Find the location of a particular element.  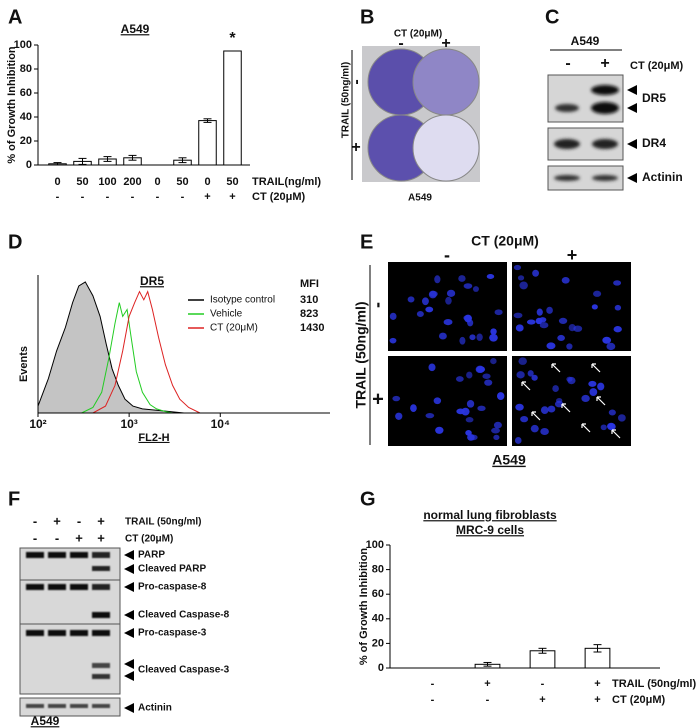

bar is located at coordinates (232, 108).